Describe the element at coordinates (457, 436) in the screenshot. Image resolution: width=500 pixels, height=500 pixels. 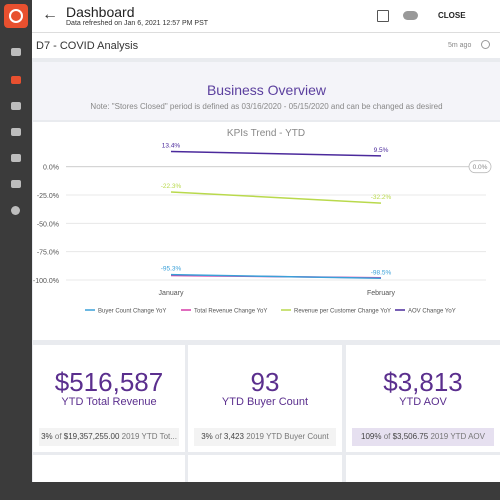
I see `footer-rest: 2019 YTD AOV` at that location.